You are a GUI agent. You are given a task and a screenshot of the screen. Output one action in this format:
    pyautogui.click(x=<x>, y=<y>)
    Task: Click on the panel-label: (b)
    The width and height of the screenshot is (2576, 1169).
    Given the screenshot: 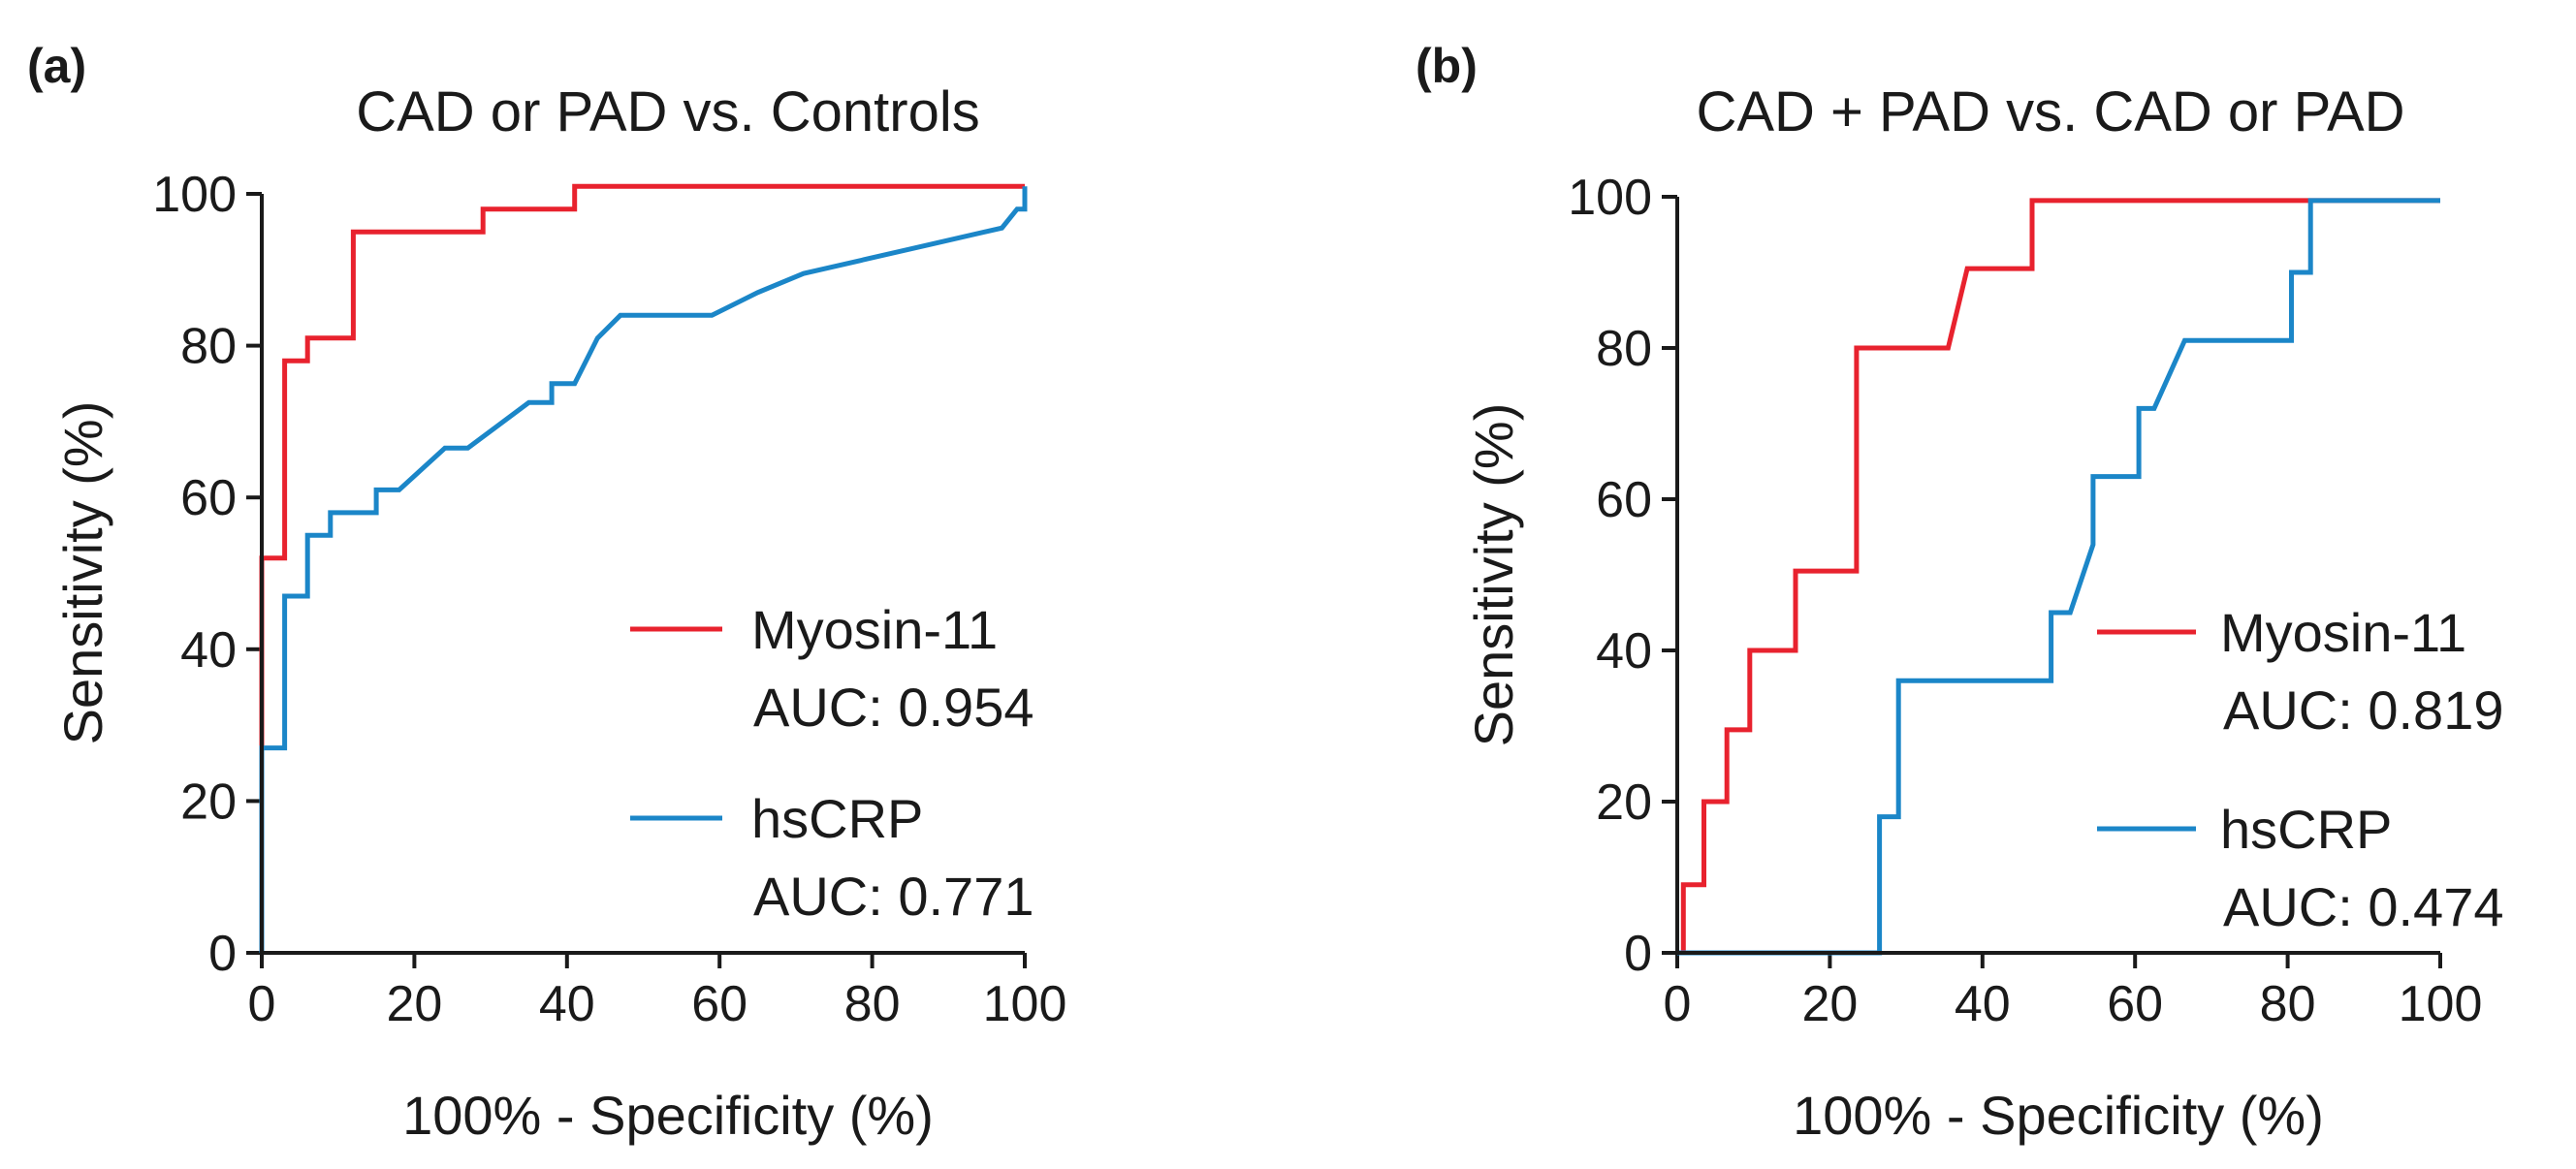 What is the action you would take?
    pyautogui.click(x=1446, y=66)
    